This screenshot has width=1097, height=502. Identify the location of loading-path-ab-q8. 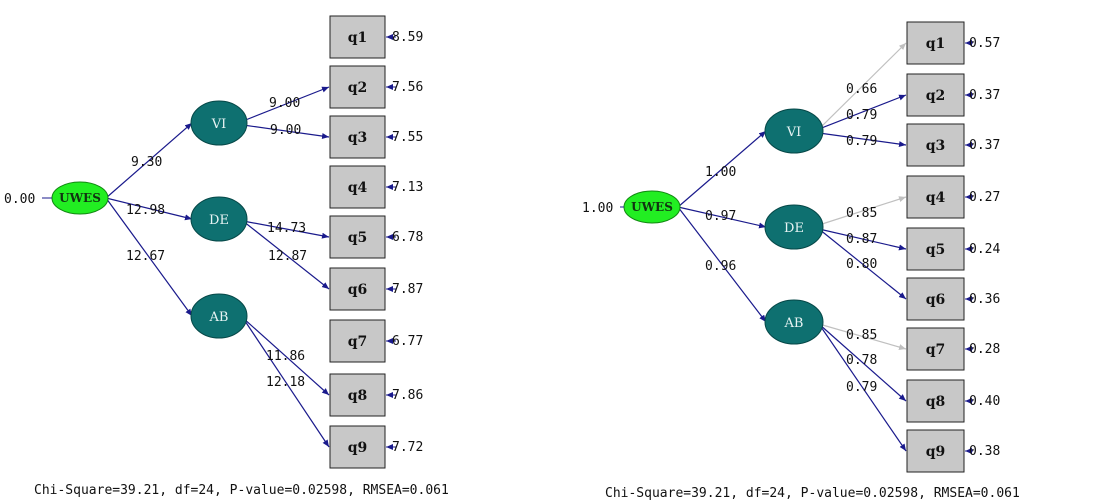
(862, 362).